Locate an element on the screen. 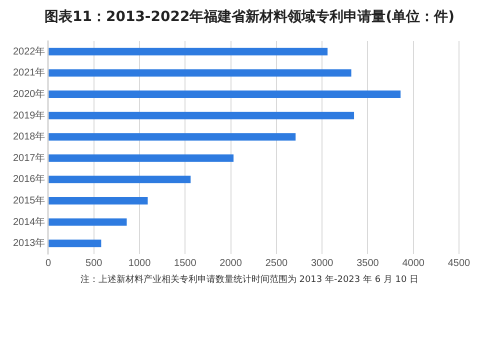 The height and width of the screenshot is (339, 499). x-tick-label: 4000 is located at coordinates (413, 263).